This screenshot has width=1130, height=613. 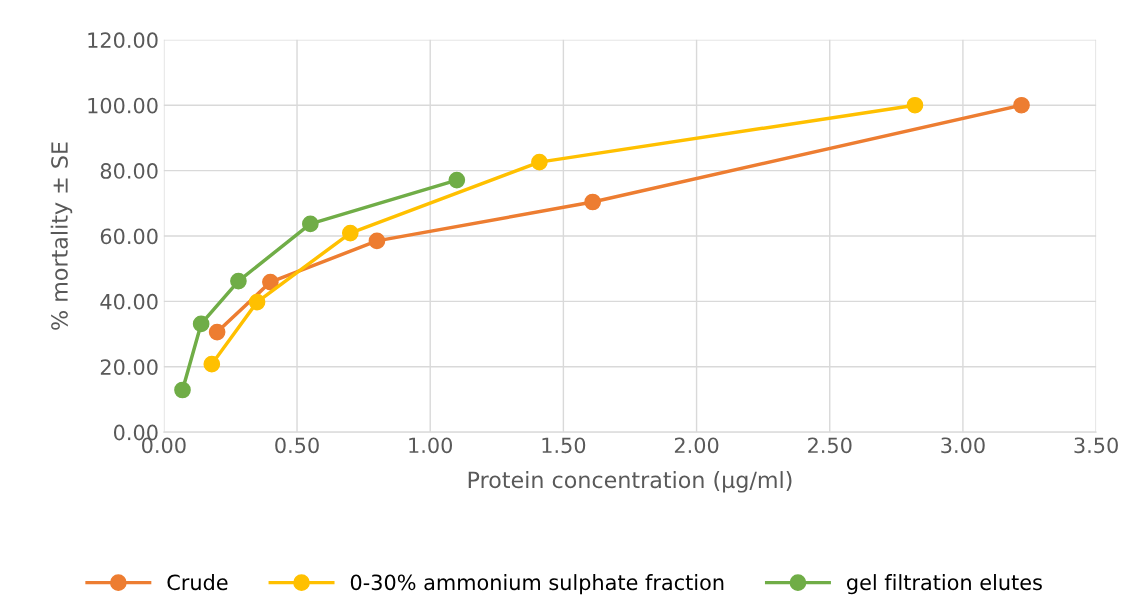 I want to click on x-axis-title: Protein concentration (µg/ml), so click(x=630, y=482).